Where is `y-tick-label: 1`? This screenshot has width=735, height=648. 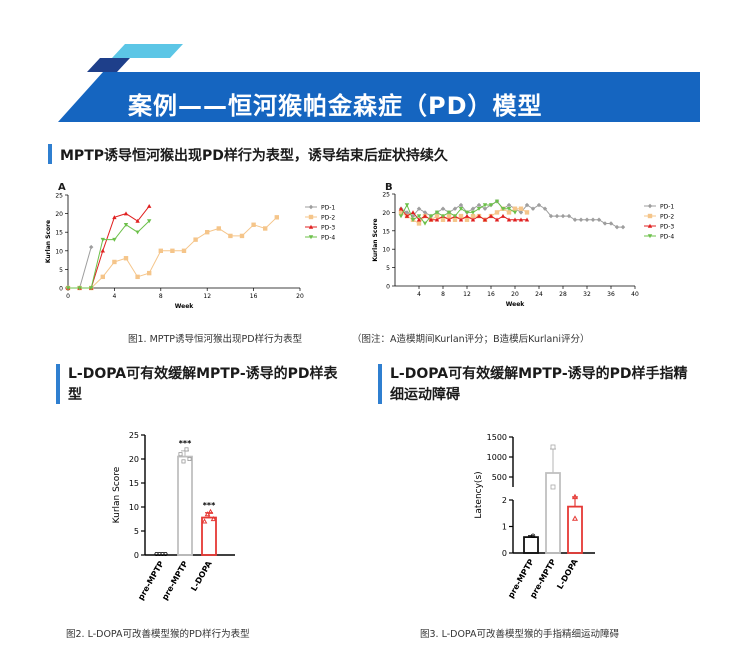
y-tick-label: 1 is located at coordinates (504, 527).